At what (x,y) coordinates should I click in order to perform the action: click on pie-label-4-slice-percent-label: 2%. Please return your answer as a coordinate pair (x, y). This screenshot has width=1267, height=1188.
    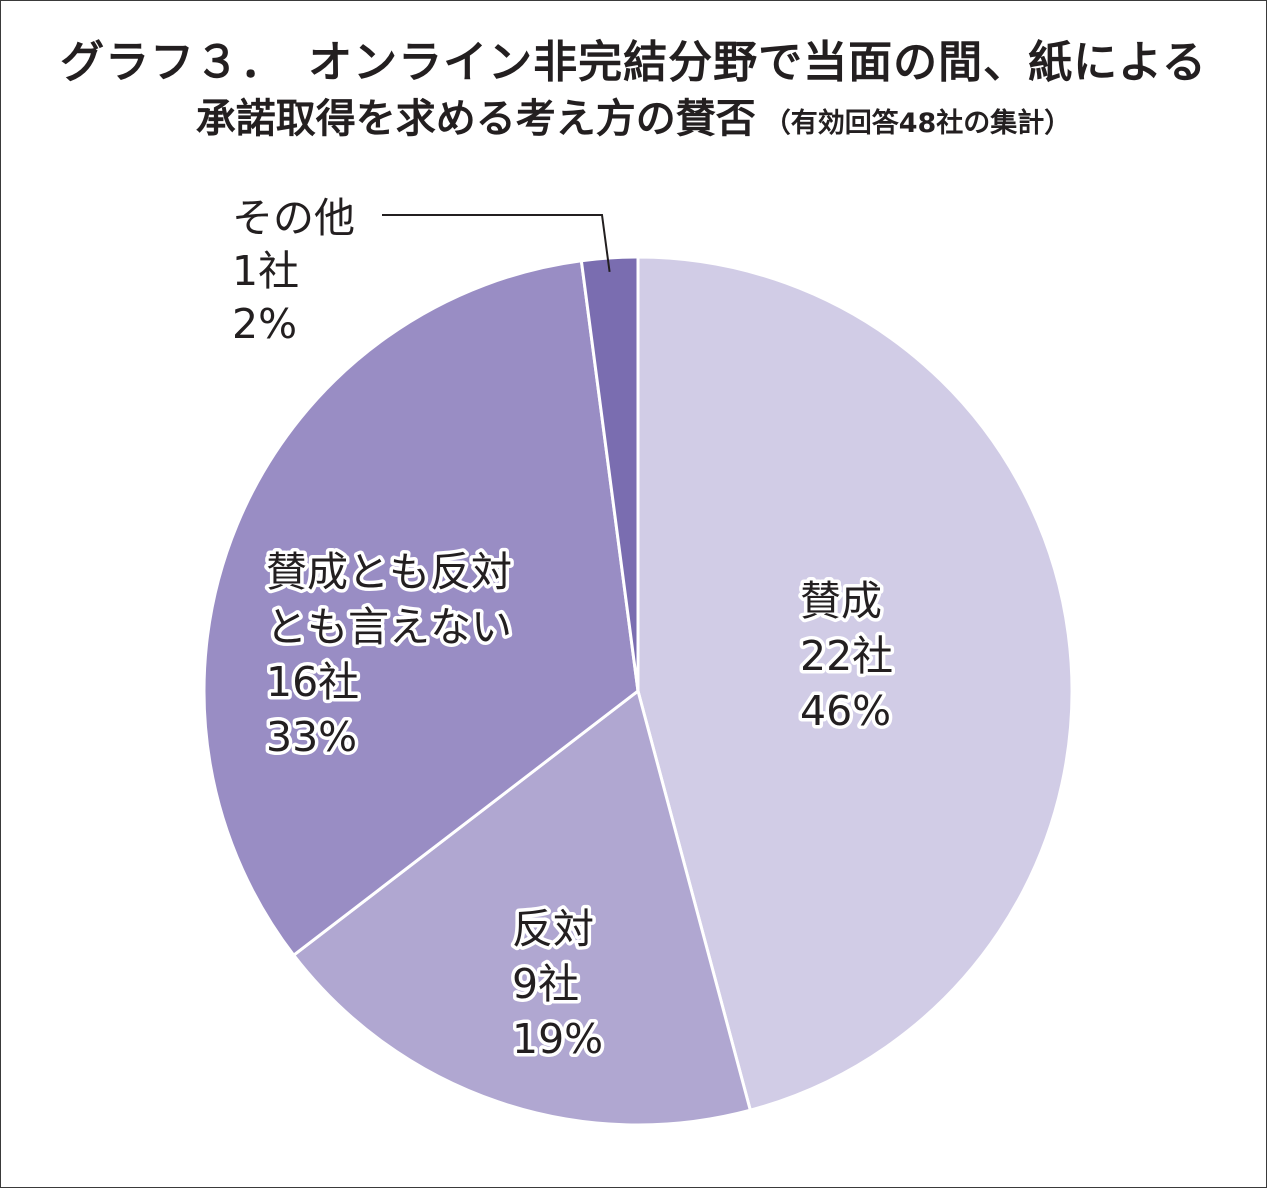
    Looking at the image, I should click on (264, 324).